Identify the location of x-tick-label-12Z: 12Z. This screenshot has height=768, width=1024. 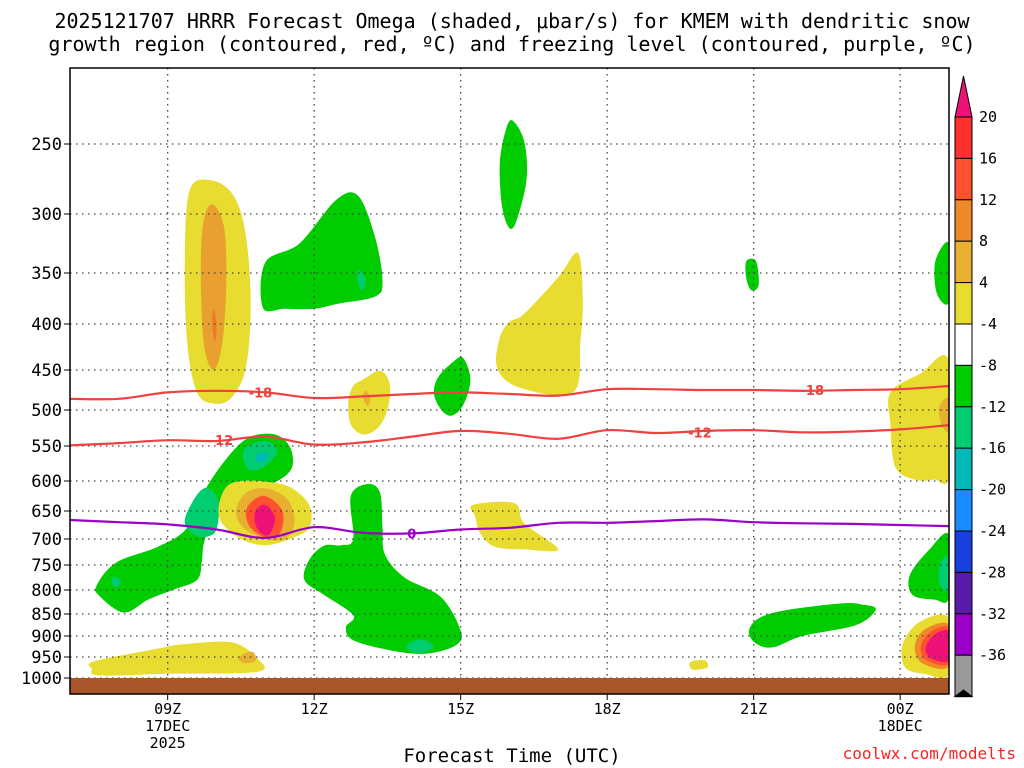
(314, 709).